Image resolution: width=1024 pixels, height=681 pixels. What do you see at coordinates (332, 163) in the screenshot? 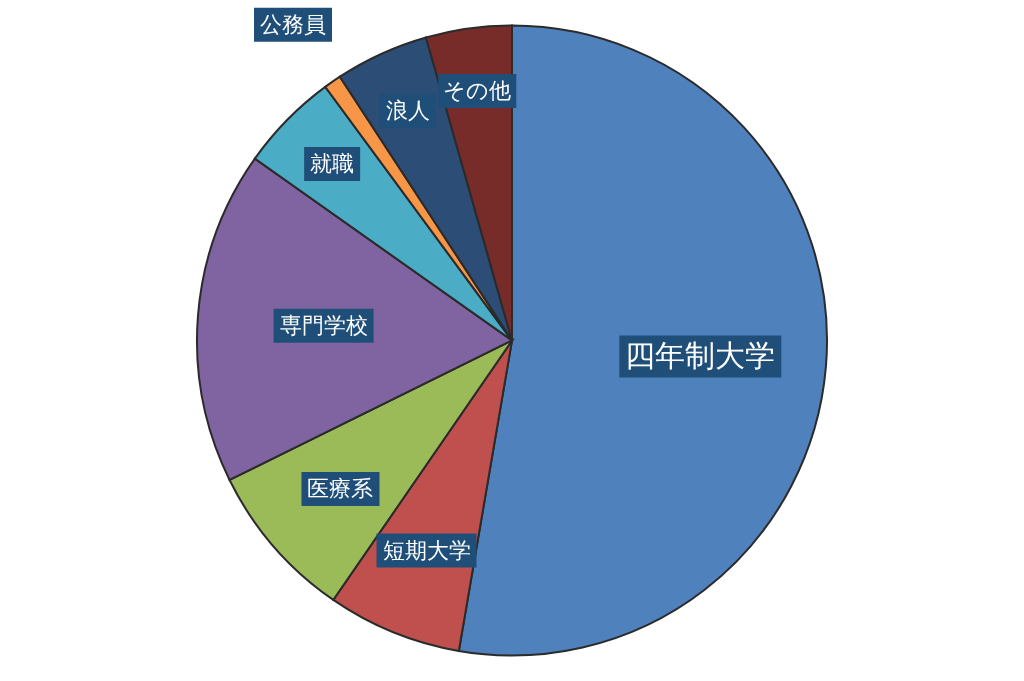
I see `slice-label: 就職` at bounding box center [332, 163].